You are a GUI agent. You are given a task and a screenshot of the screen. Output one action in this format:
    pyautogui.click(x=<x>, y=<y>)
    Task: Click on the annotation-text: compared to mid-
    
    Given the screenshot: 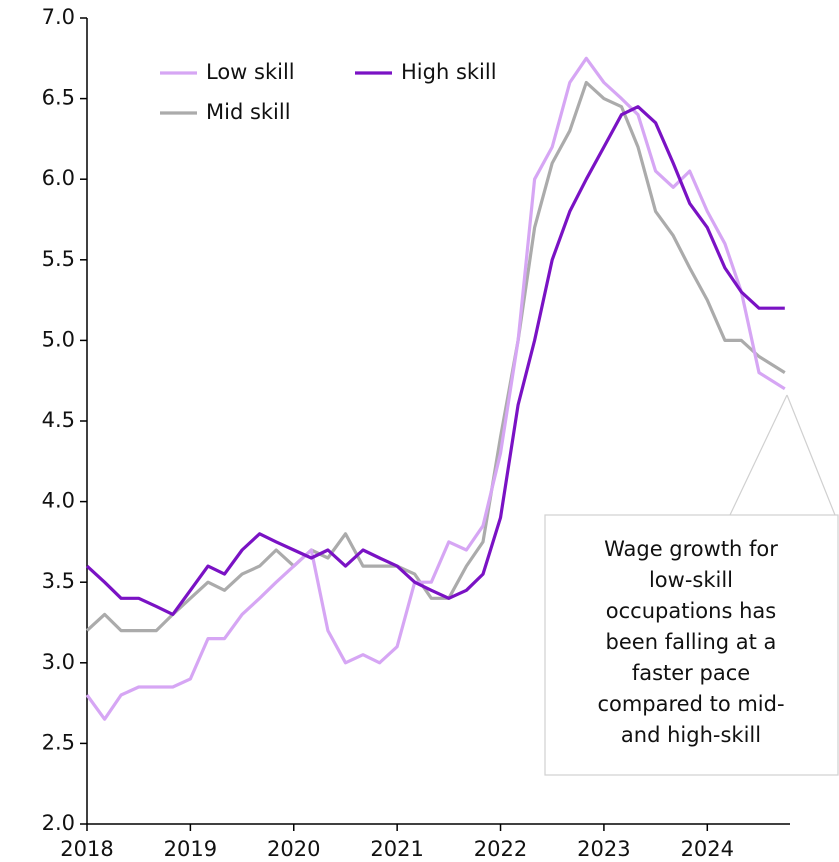 What is the action you would take?
    pyautogui.click(x=690, y=704)
    